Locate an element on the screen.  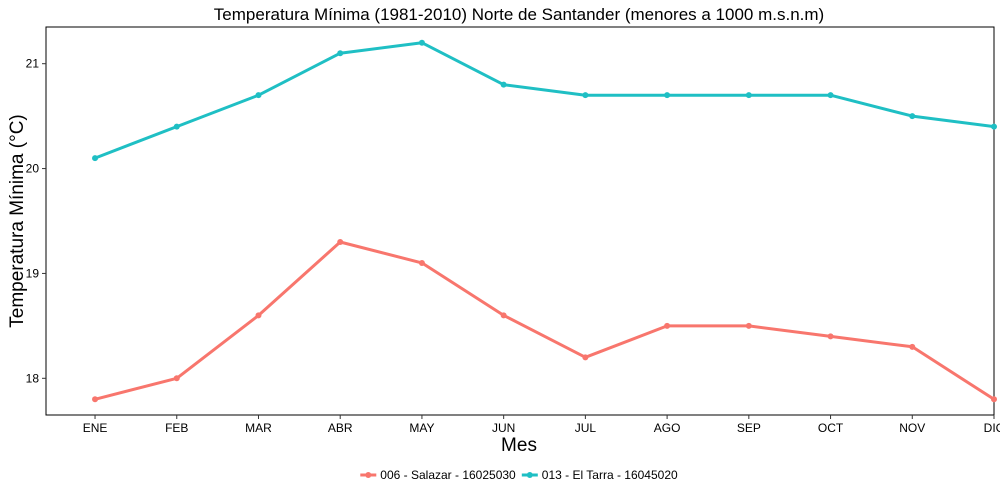
y-tick-label: 21 is located at coordinates (33, 64).